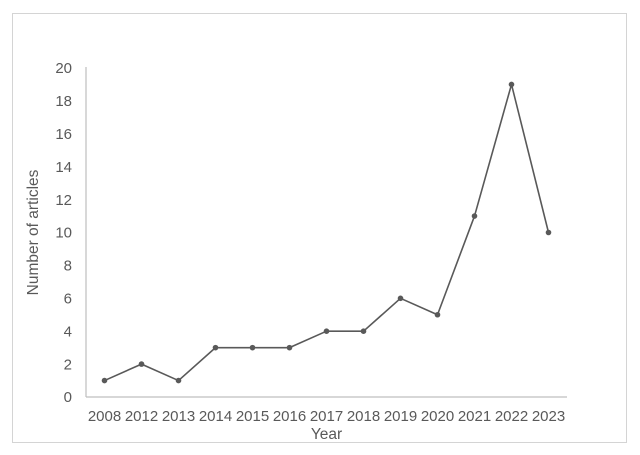 The image size is (640, 455). I want to click on x-tick-label: 2017, so click(326, 416).